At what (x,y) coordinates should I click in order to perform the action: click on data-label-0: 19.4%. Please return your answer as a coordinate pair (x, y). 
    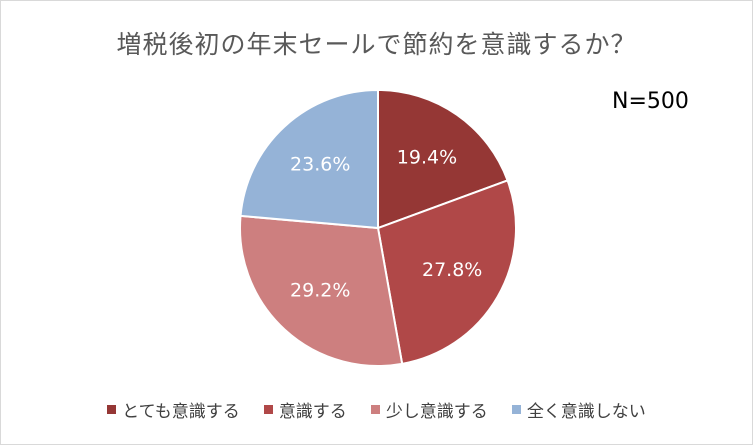
    Looking at the image, I should click on (427, 157).